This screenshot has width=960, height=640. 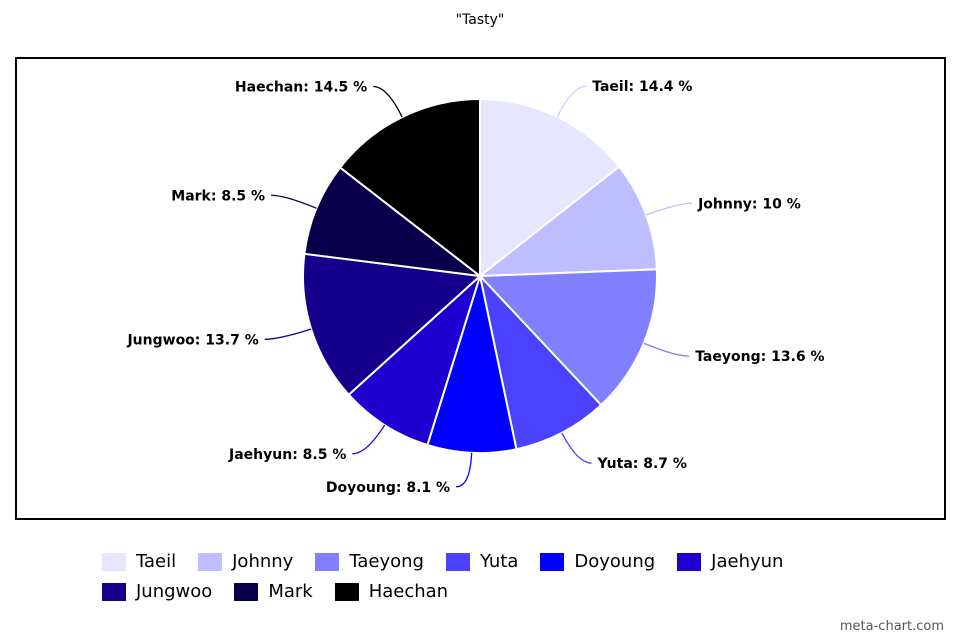 I want to click on leader-line-doyoung, so click(x=464, y=470).